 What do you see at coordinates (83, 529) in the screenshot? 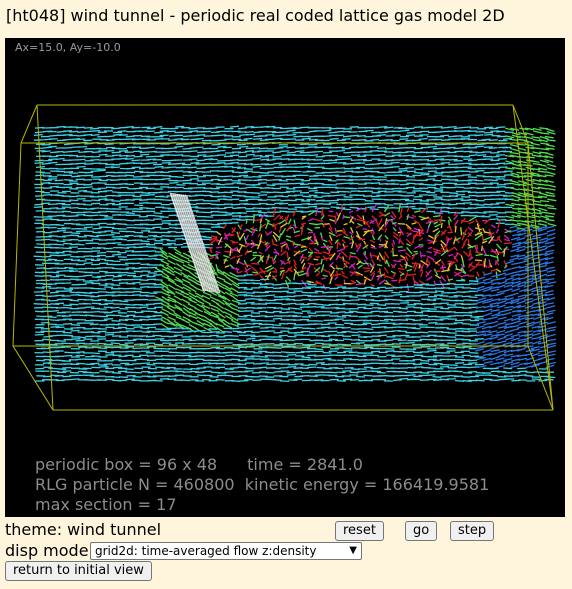
I see `theme-label: theme: wind tunnel` at bounding box center [83, 529].